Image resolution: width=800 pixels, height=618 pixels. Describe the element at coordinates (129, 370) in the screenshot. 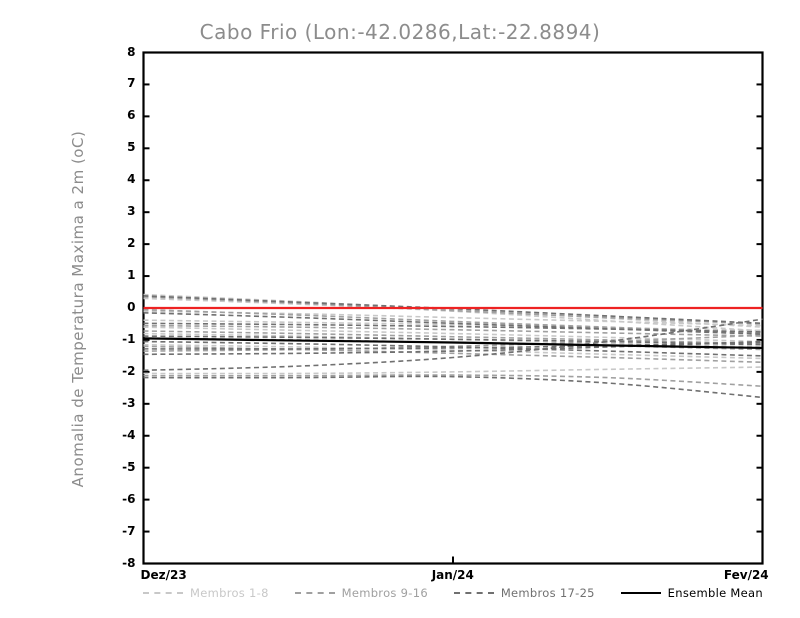

I see `y-tick-label: -2` at that location.